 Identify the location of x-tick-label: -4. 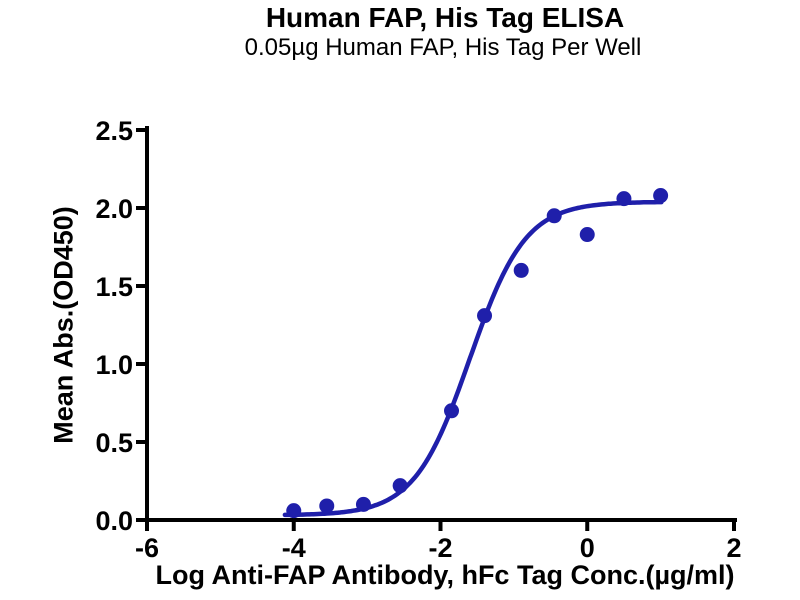
(294, 548).